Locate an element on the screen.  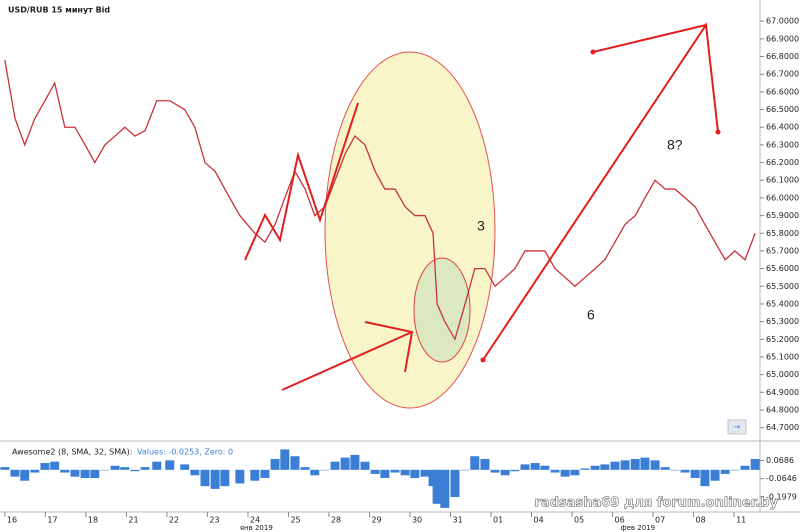
x-tick-label: 25 is located at coordinates (295, 520).